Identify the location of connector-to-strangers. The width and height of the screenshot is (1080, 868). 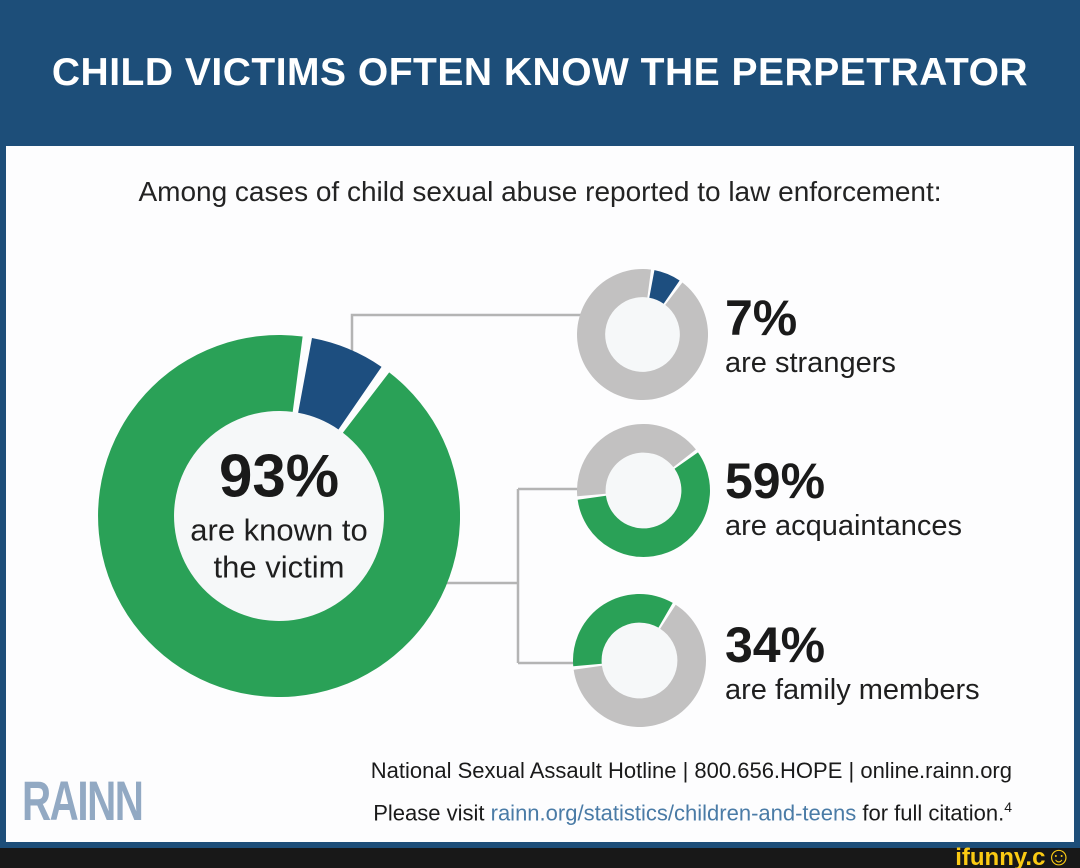
(466, 332).